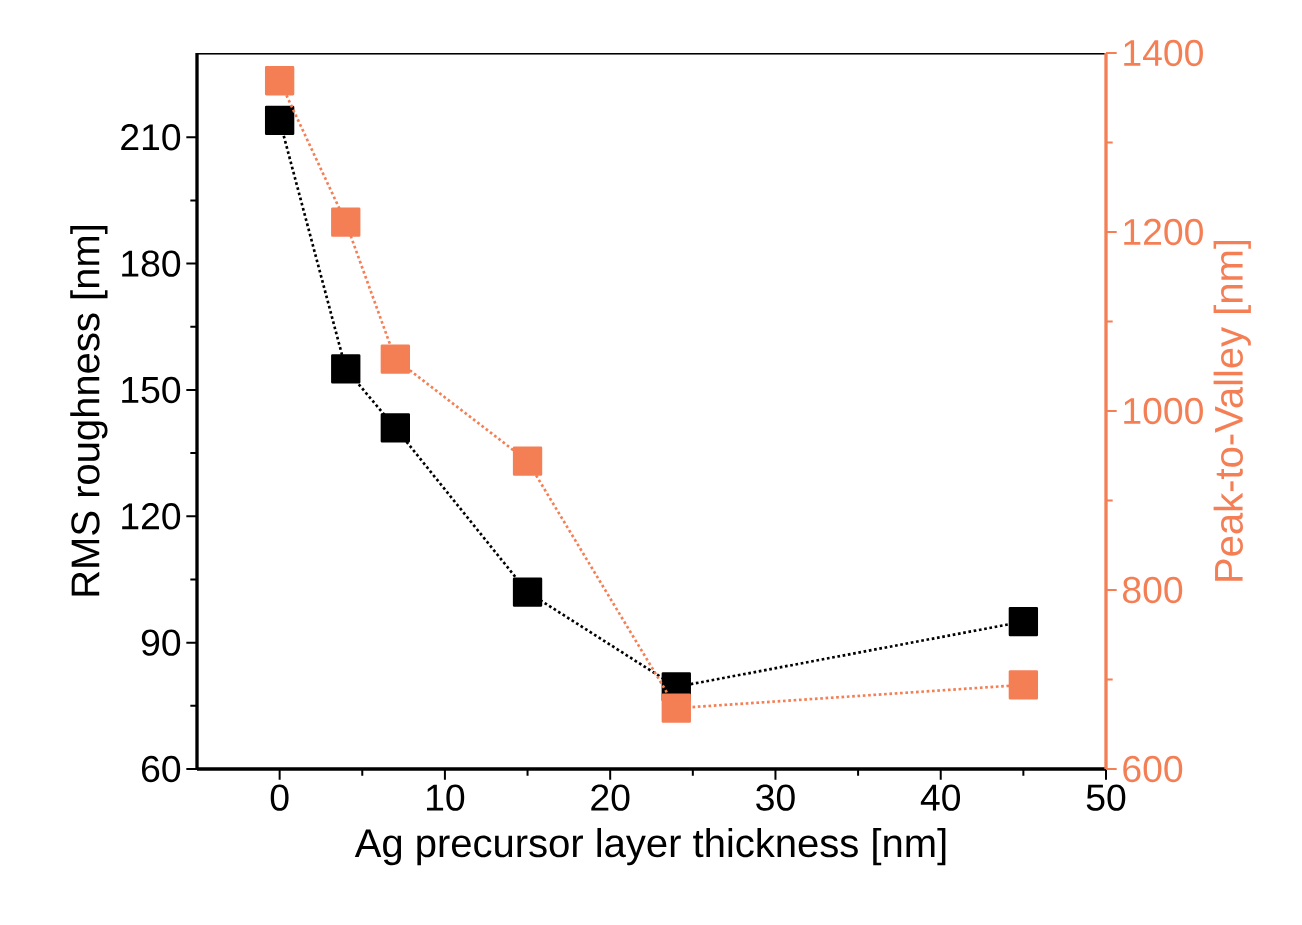  I want to click on y-tick-label: 120, so click(151, 516).